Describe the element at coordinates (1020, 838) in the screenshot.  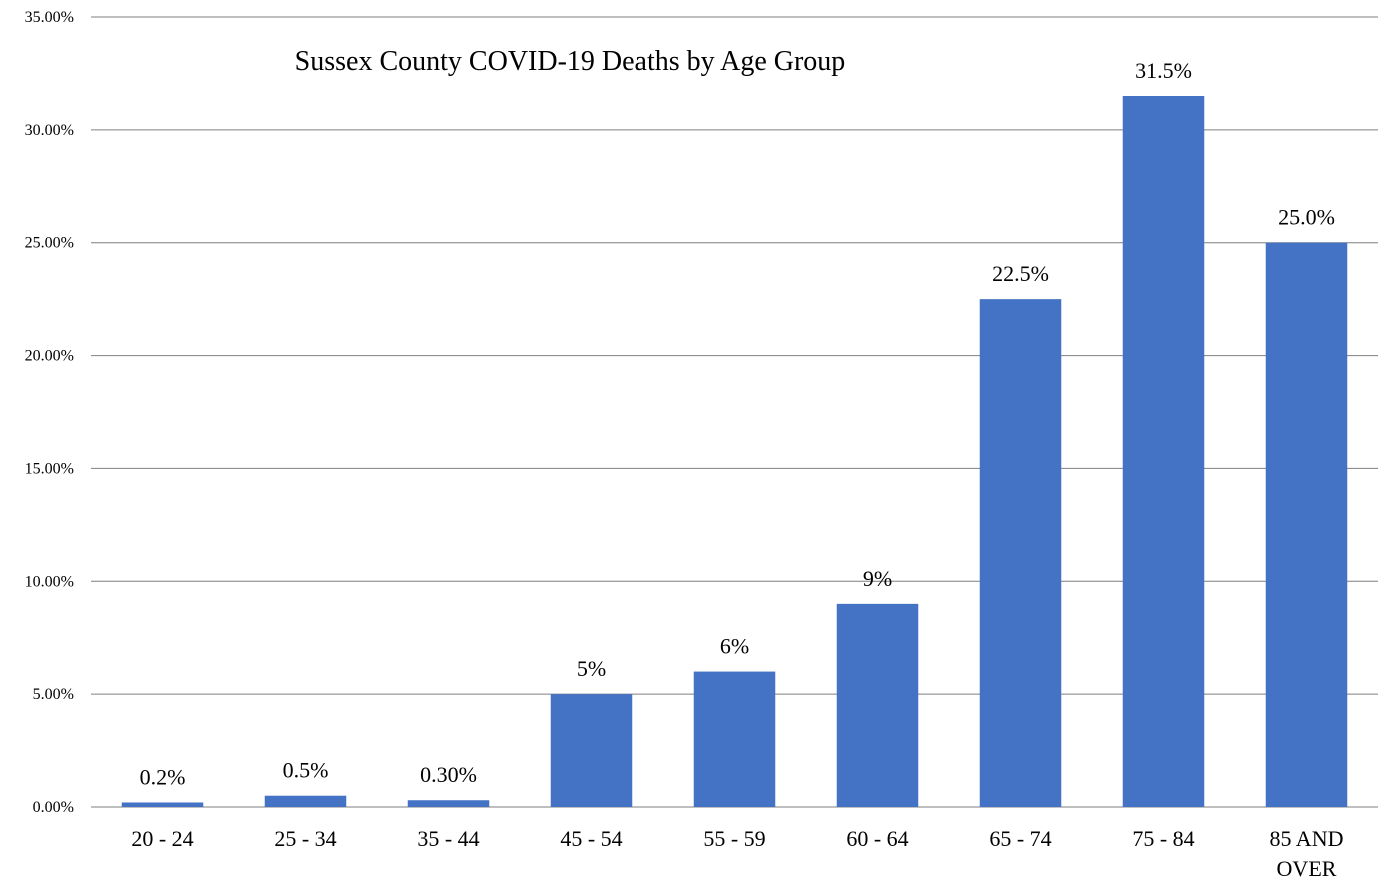
I see `x-tick-label: 65 - 74` at that location.